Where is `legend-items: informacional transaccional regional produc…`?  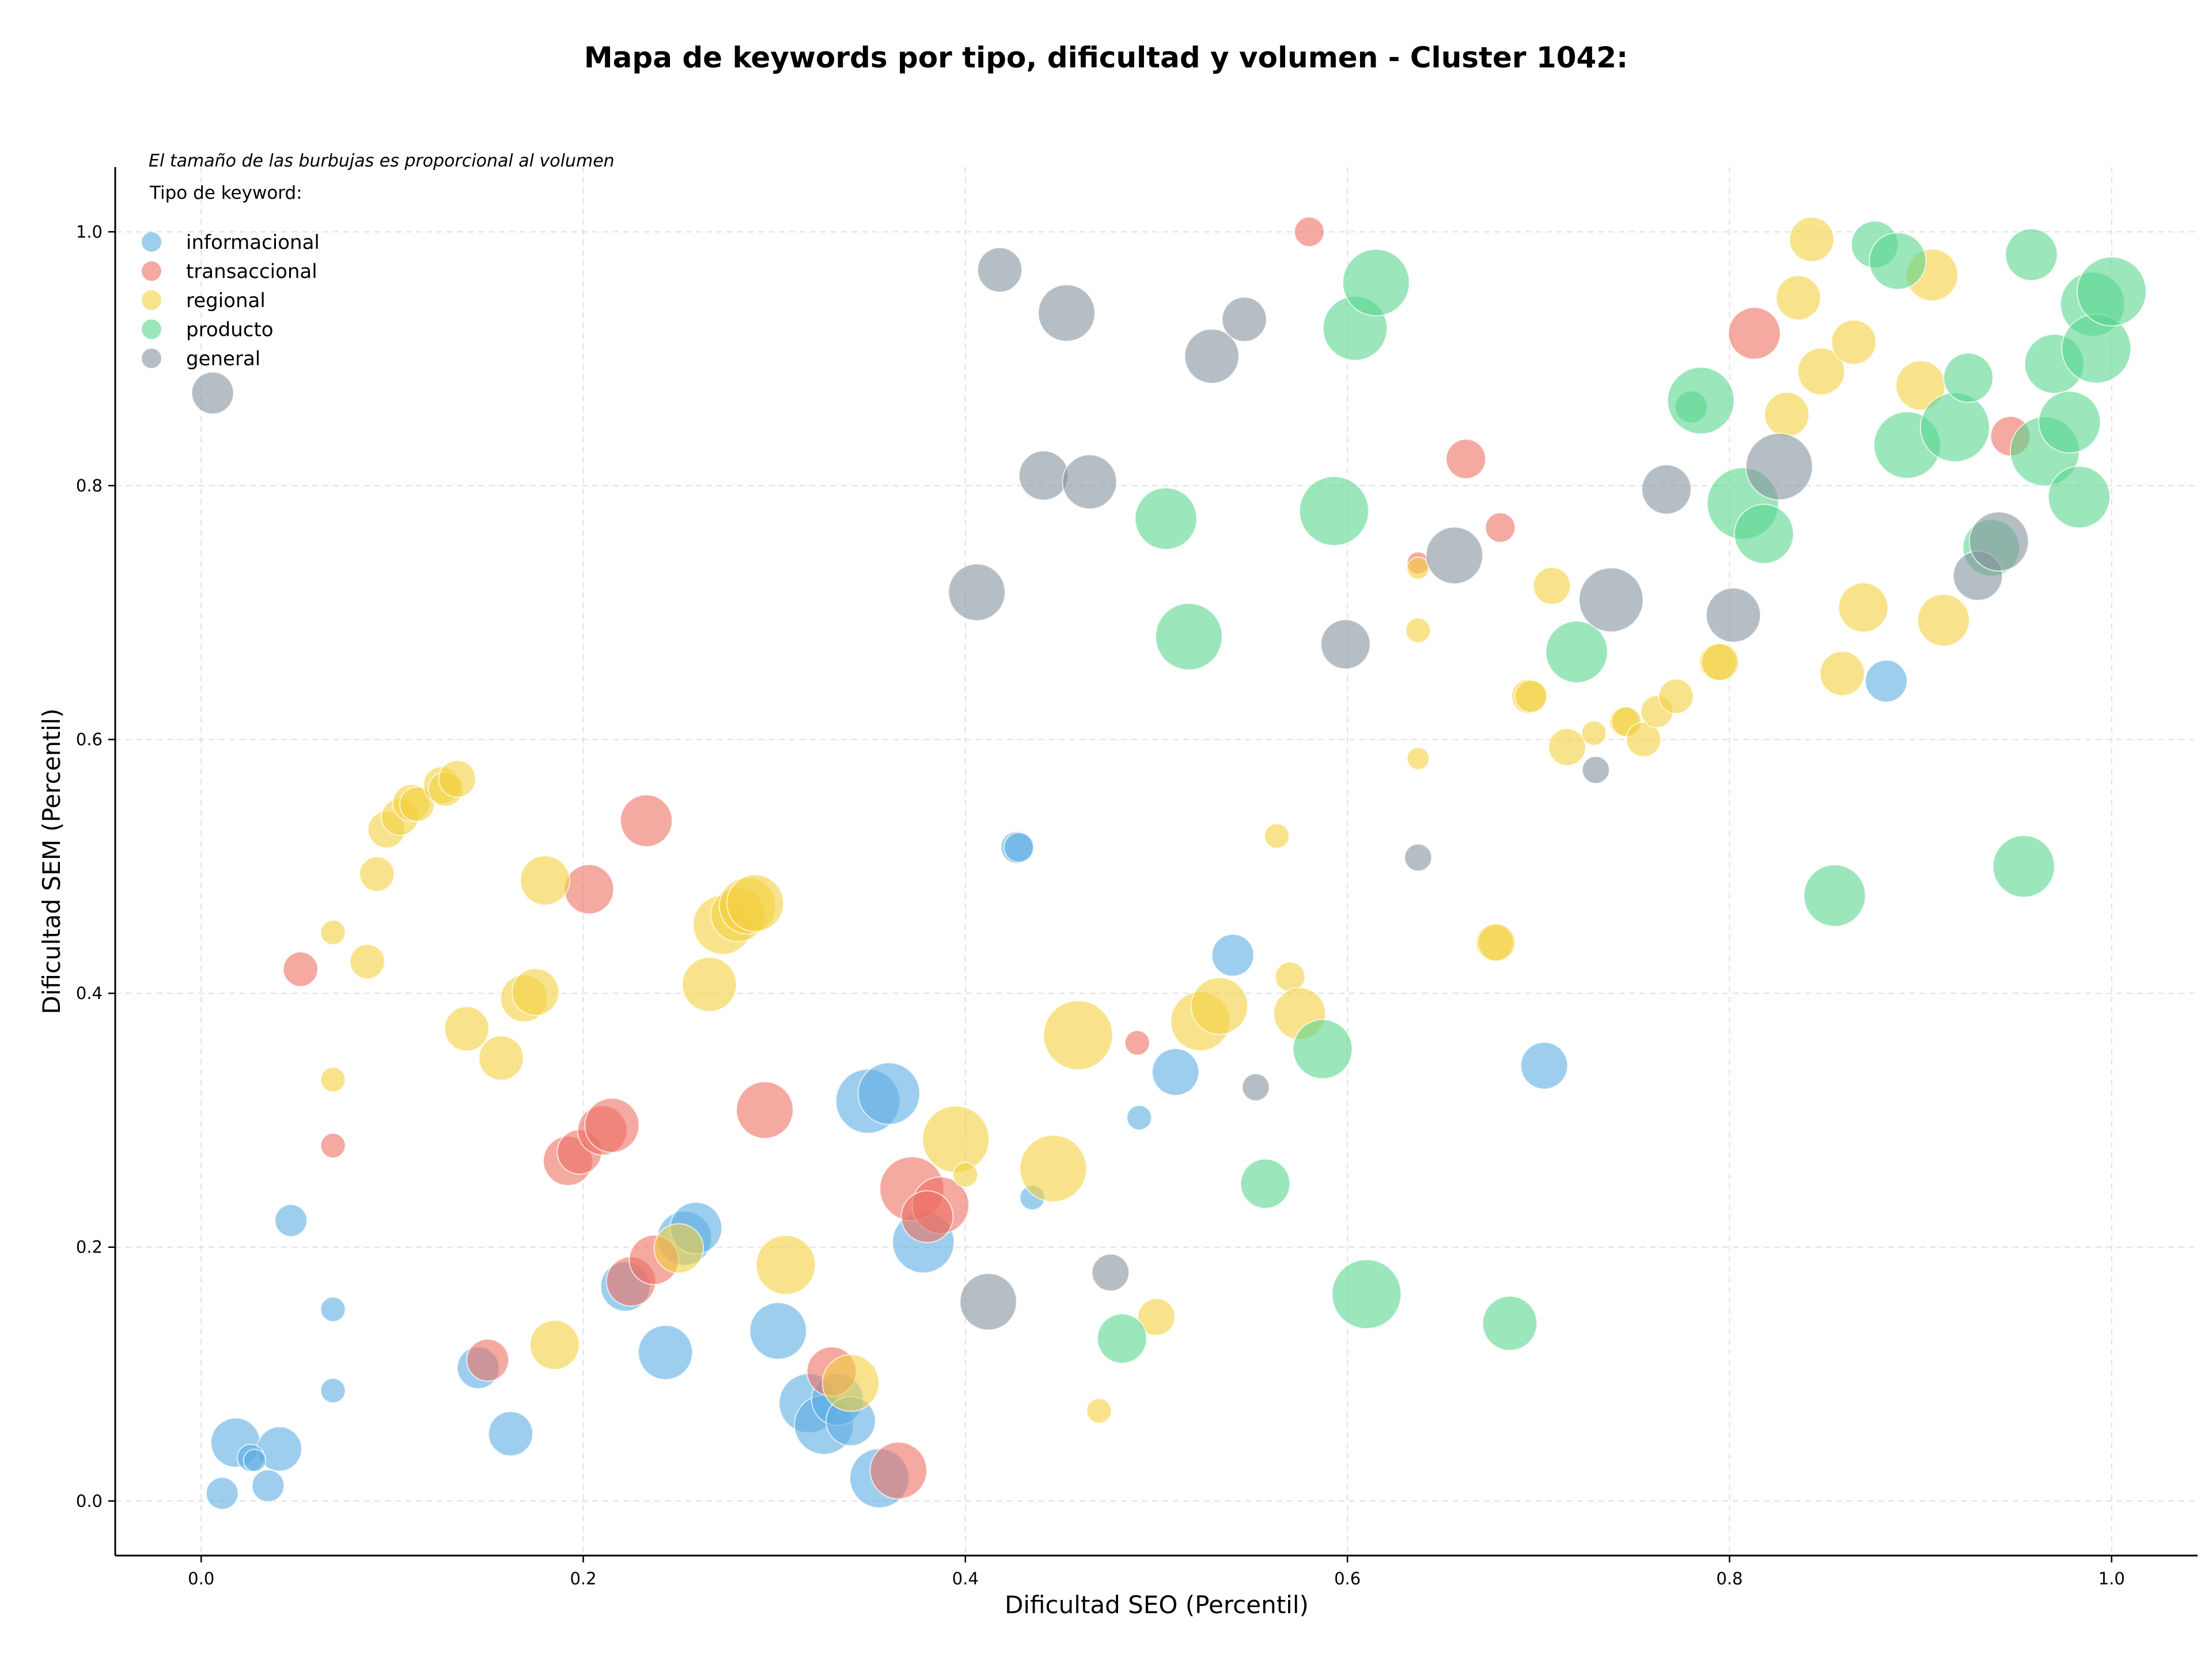
legend-items: informacional transaccional regional produc… is located at coordinates (231, 300).